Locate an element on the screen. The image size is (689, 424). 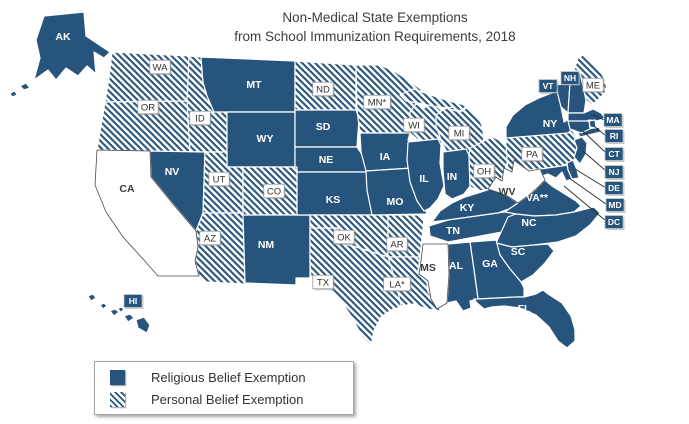
state-AZ is located at coordinates (220, 248).